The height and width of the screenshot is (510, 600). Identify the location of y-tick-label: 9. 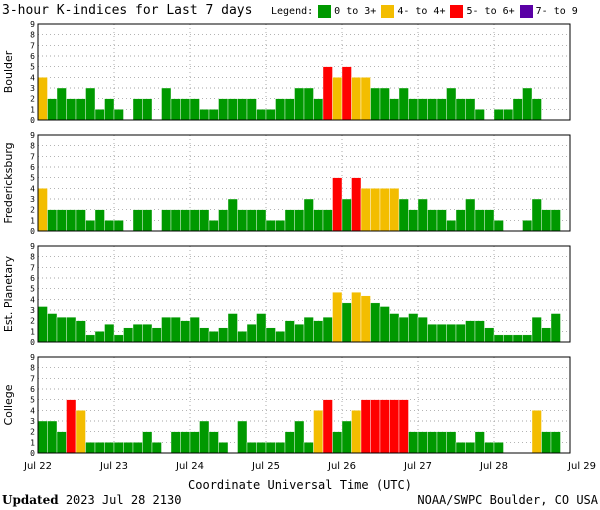
(32, 135).